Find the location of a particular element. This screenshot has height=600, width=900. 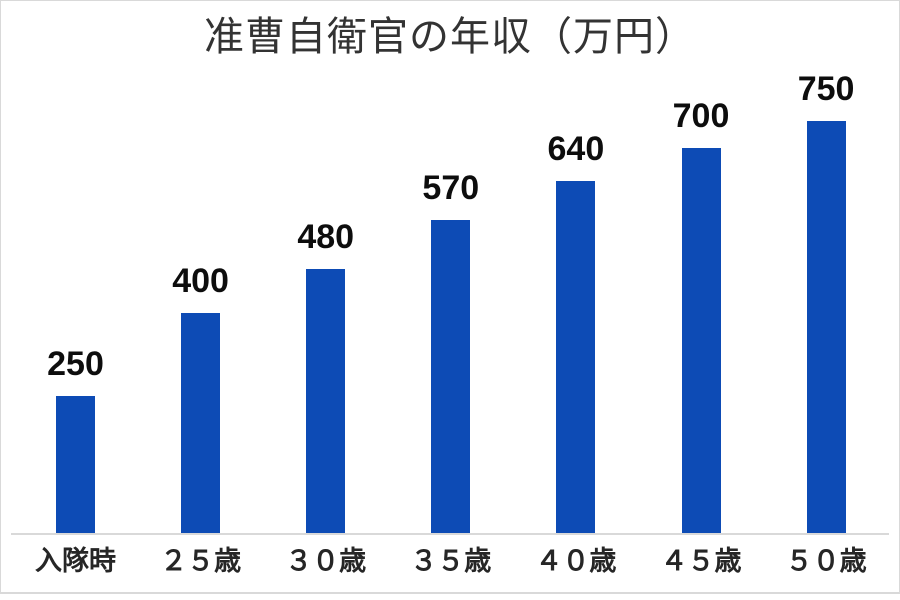

value-label: 750 is located at coordinates (826, 89).